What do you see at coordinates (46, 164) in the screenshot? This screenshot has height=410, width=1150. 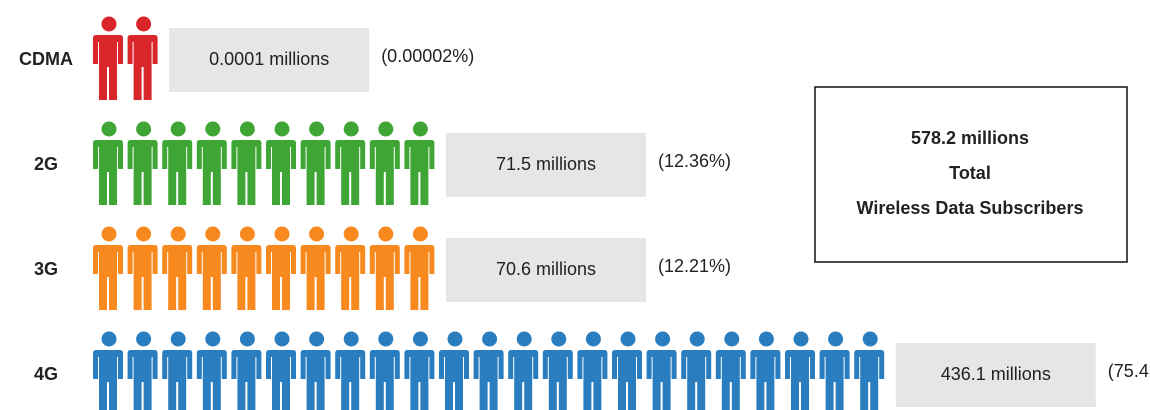 I see `category-label: 2G` at bounding box center [46, 164].